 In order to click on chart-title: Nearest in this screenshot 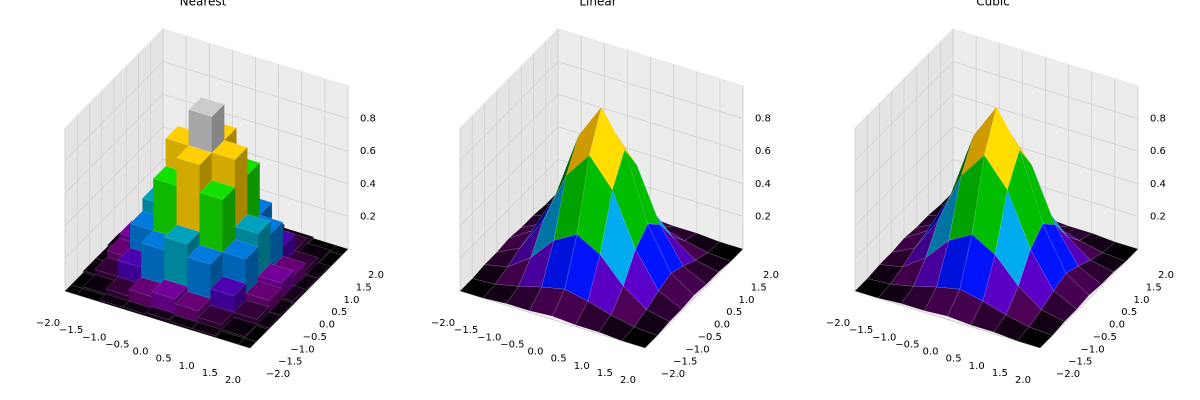, I will do `click(203, 4)`.